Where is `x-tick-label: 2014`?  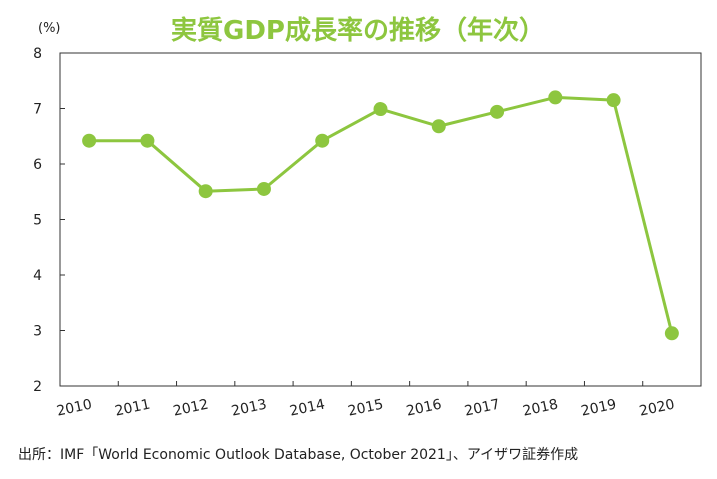
x-tick-label: 2014 is located at coordinates (307, 408).